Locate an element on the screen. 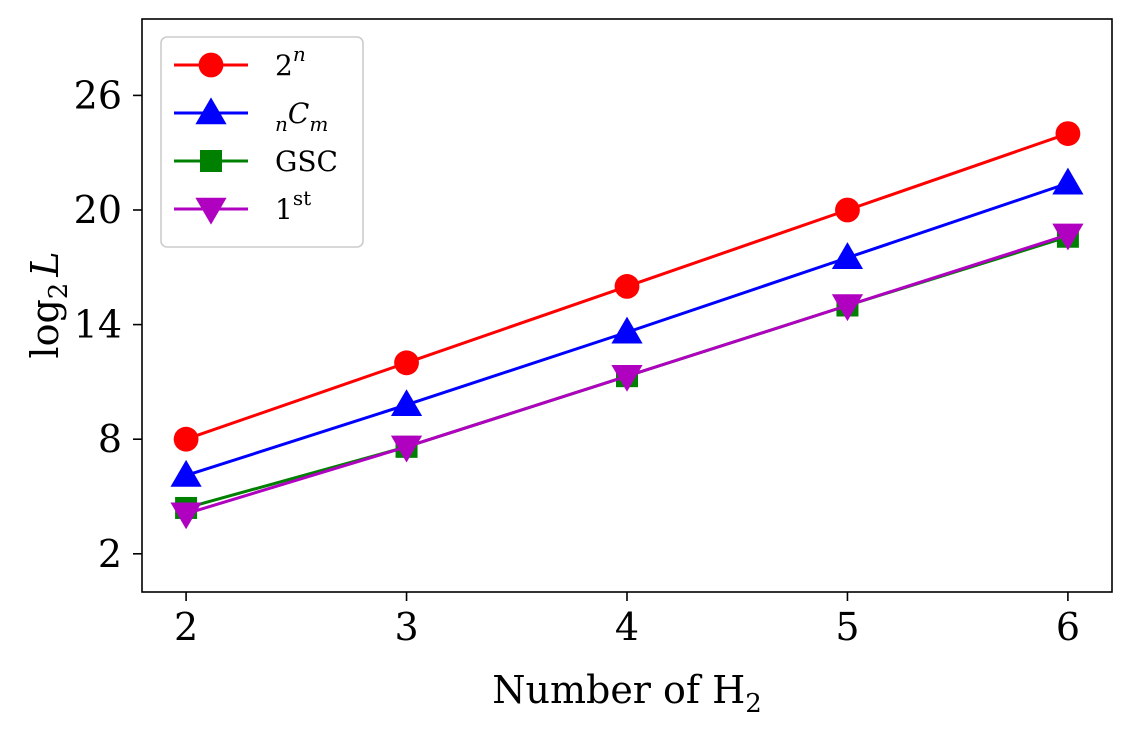 This screenshot has width=1132, height=731. legend-box is located at coordinates (262, 142).